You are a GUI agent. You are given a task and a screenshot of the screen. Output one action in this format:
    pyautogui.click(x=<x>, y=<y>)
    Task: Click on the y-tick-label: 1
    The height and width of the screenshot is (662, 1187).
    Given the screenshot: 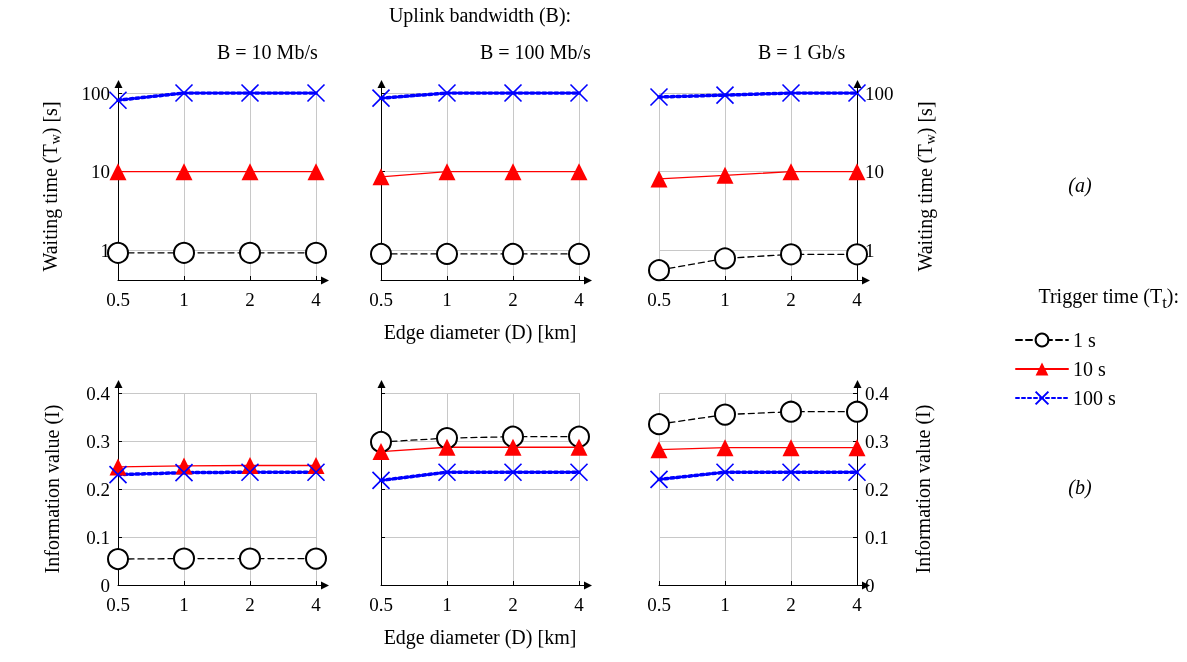 What is the action you would take?
    pyautogui.click(x=105, y=250)
    